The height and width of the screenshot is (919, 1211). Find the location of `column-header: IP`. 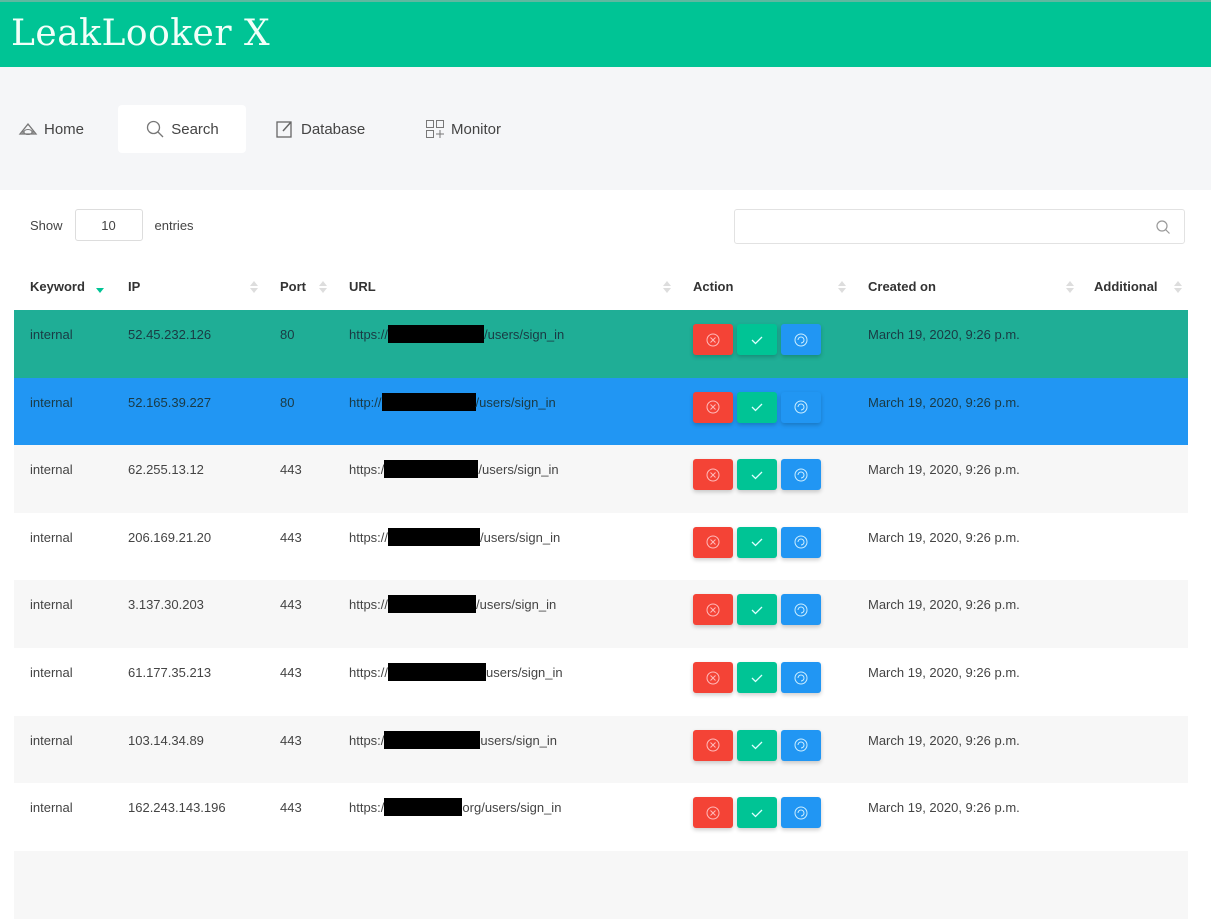

column-header: IP is located at coordinates (134, 286).